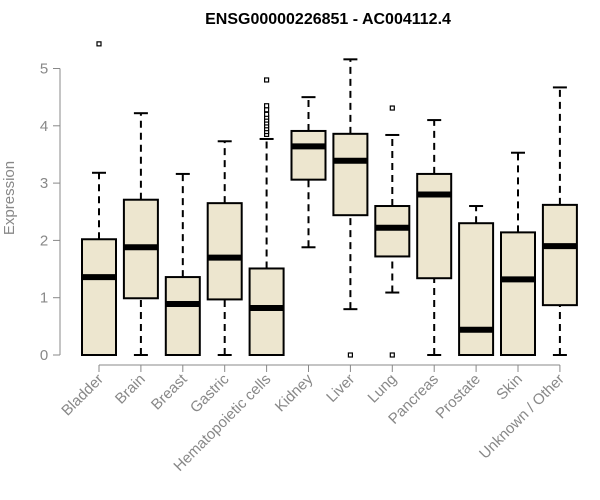 The height and width of the screenshot is (500, 600). Describe the element at coordinates (169, 391) in the screenshot. I see `x-tick-label: Breast` at that location.